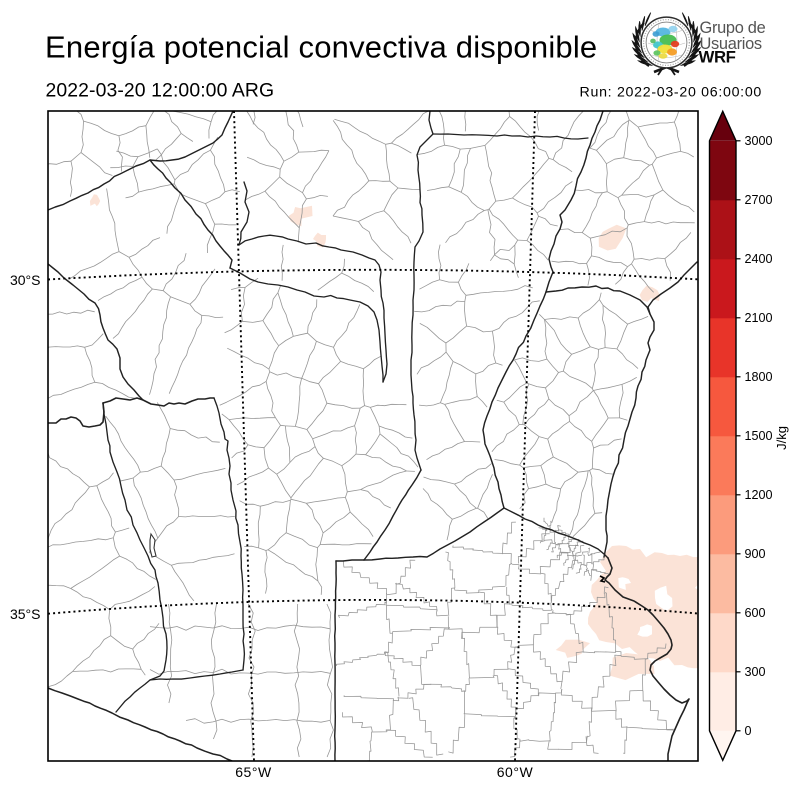  What do you see at coordinates (733, 28) in the screenshot?
I see `svg-text: Grupo de` at bounding box center [733, 28].